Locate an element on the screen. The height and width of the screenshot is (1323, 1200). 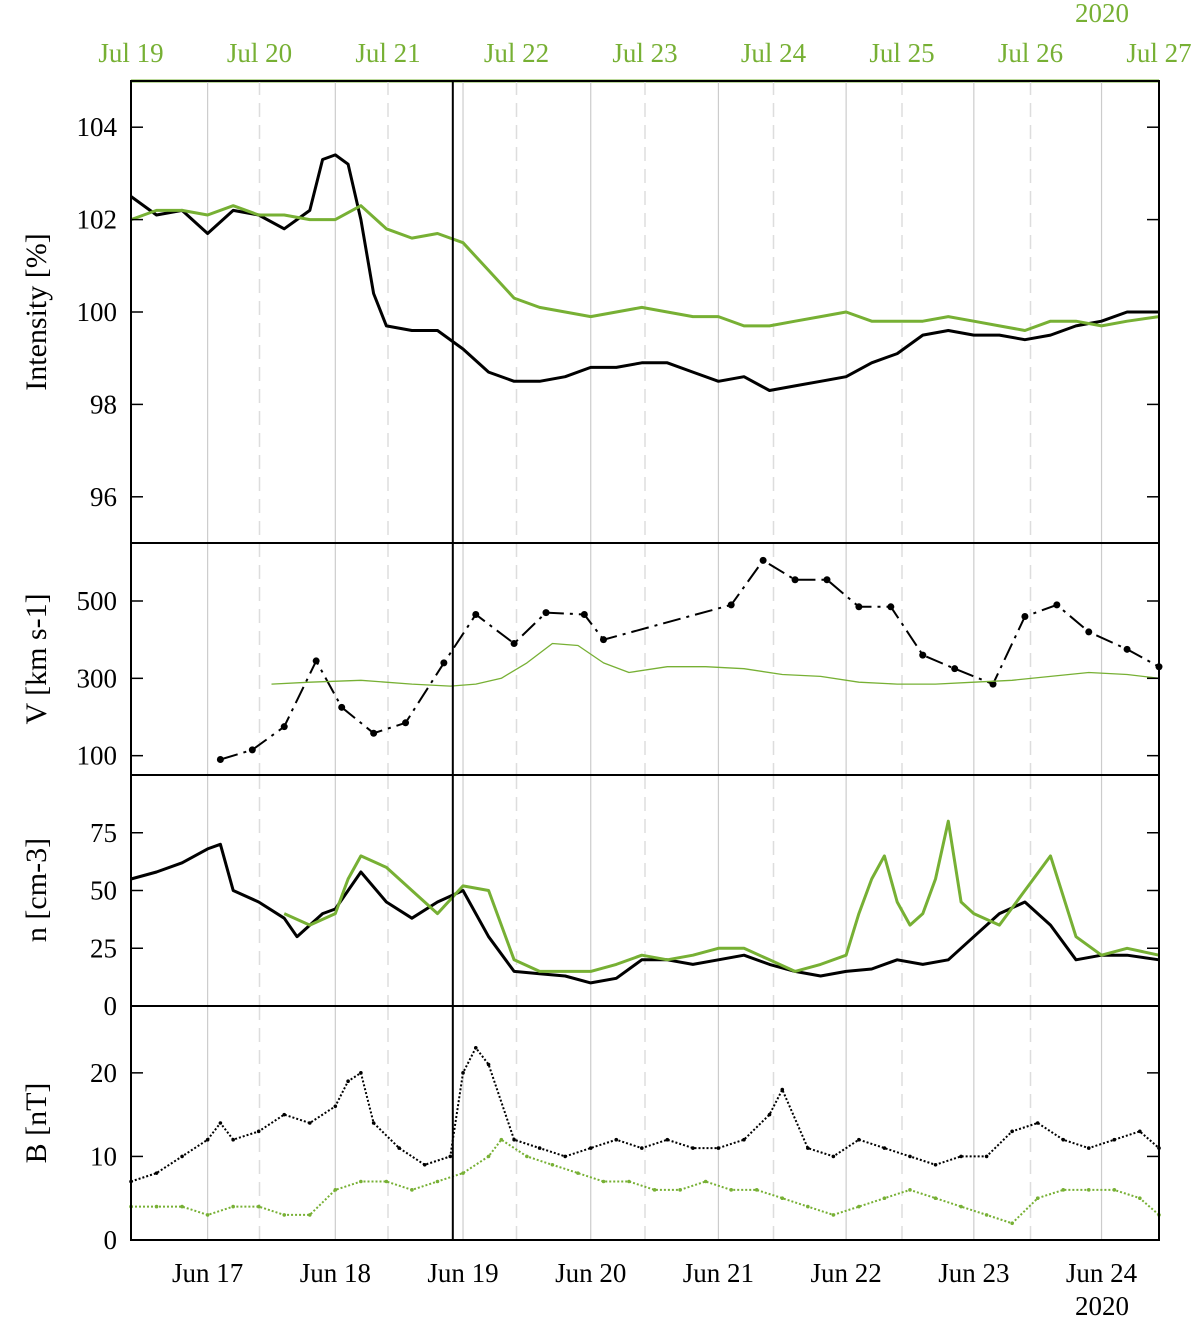
y-tick-label: 96 is located at coordinates (103, 497).